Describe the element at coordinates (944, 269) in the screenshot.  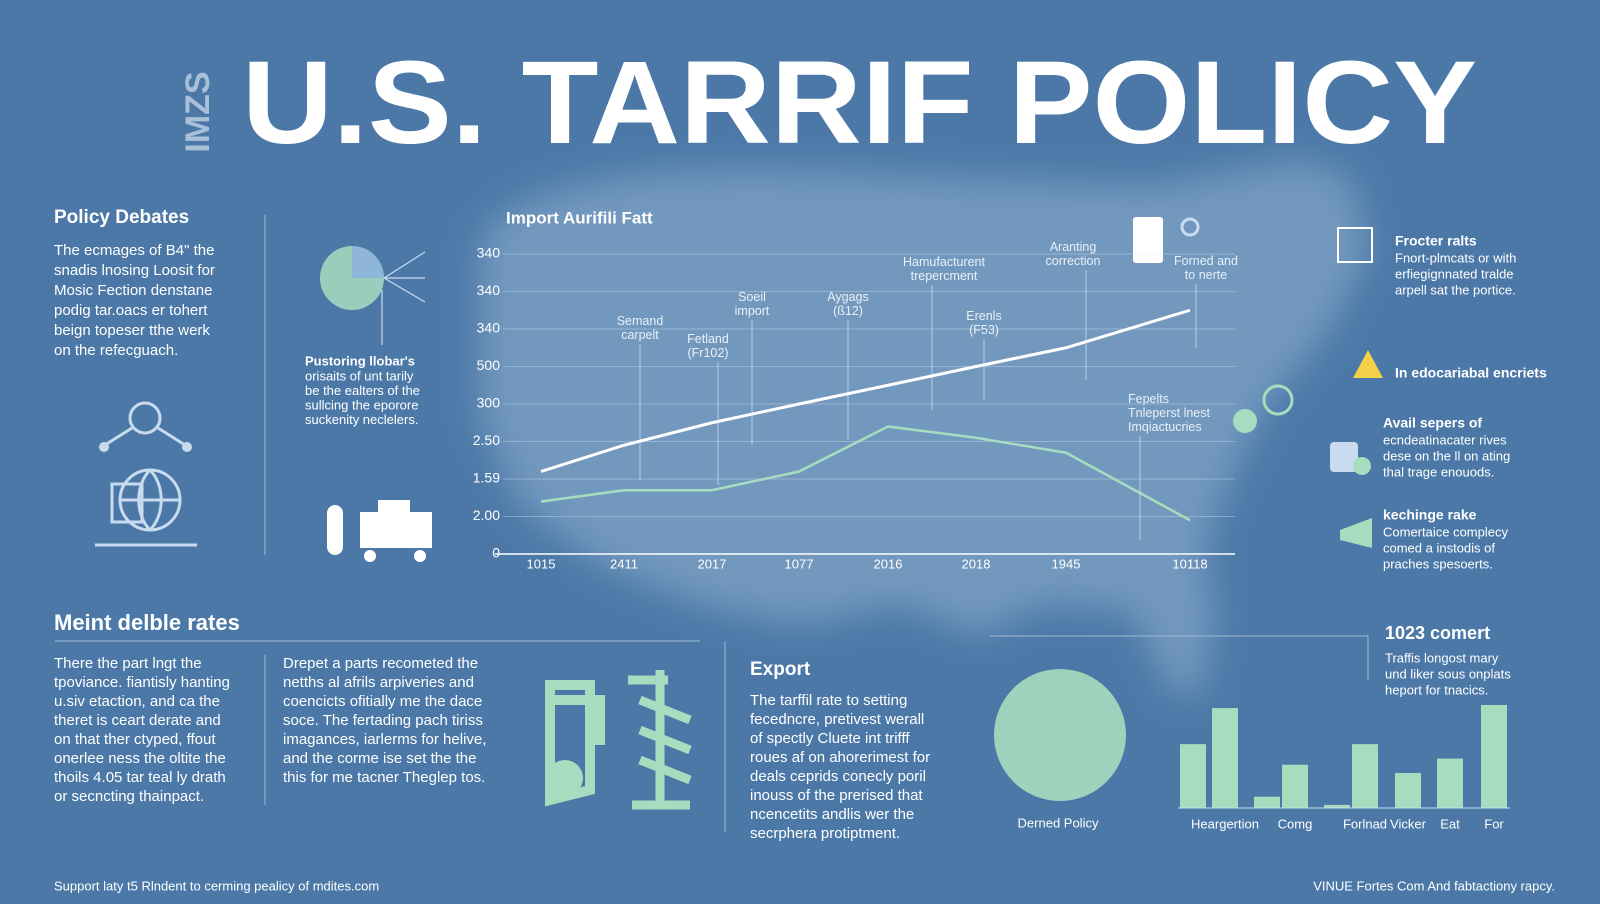
I see `annotation: Hamufacturent trepercment` at that location.